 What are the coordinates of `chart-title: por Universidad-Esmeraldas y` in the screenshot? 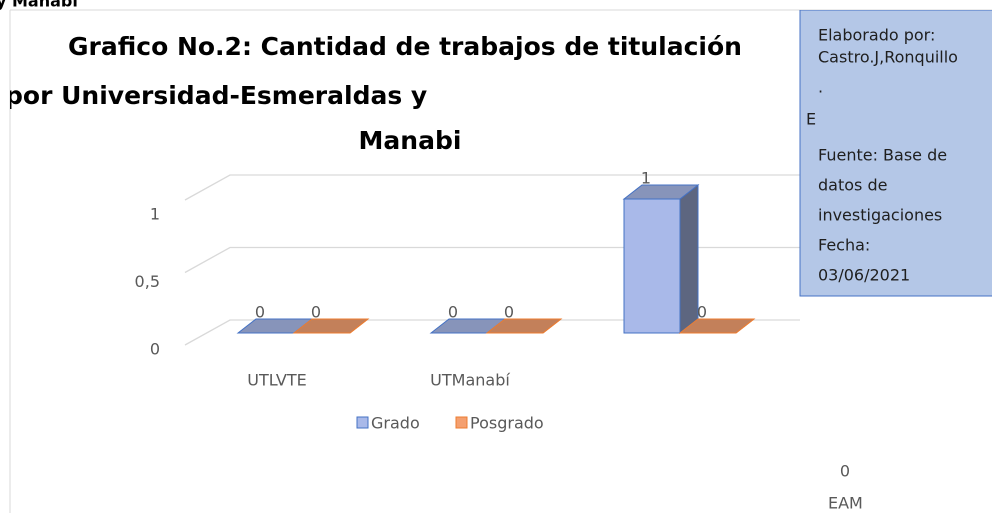 It's located at (216, 95).